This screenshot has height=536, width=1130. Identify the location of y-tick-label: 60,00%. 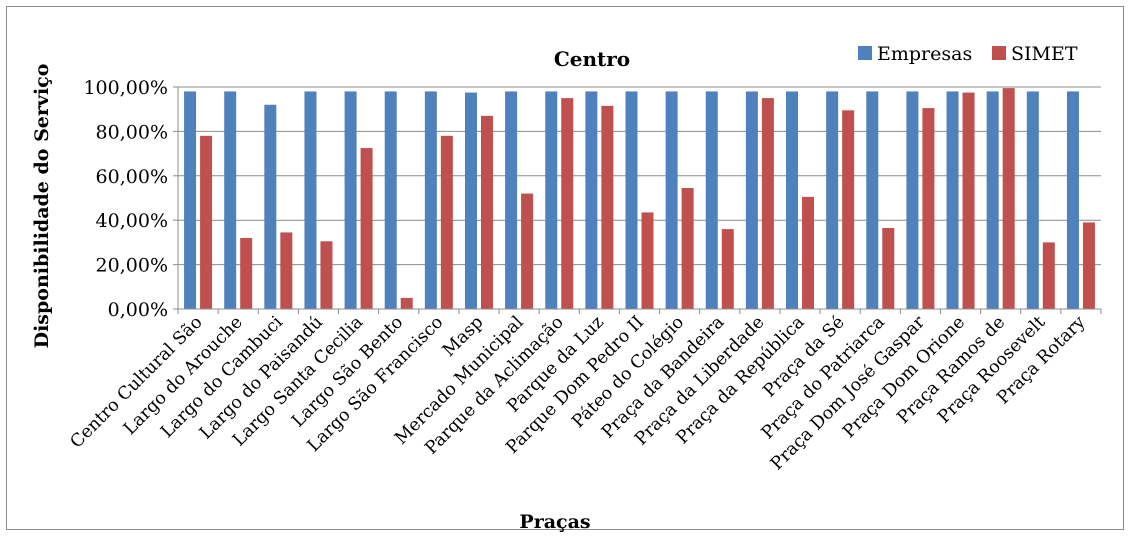
(132, 177).